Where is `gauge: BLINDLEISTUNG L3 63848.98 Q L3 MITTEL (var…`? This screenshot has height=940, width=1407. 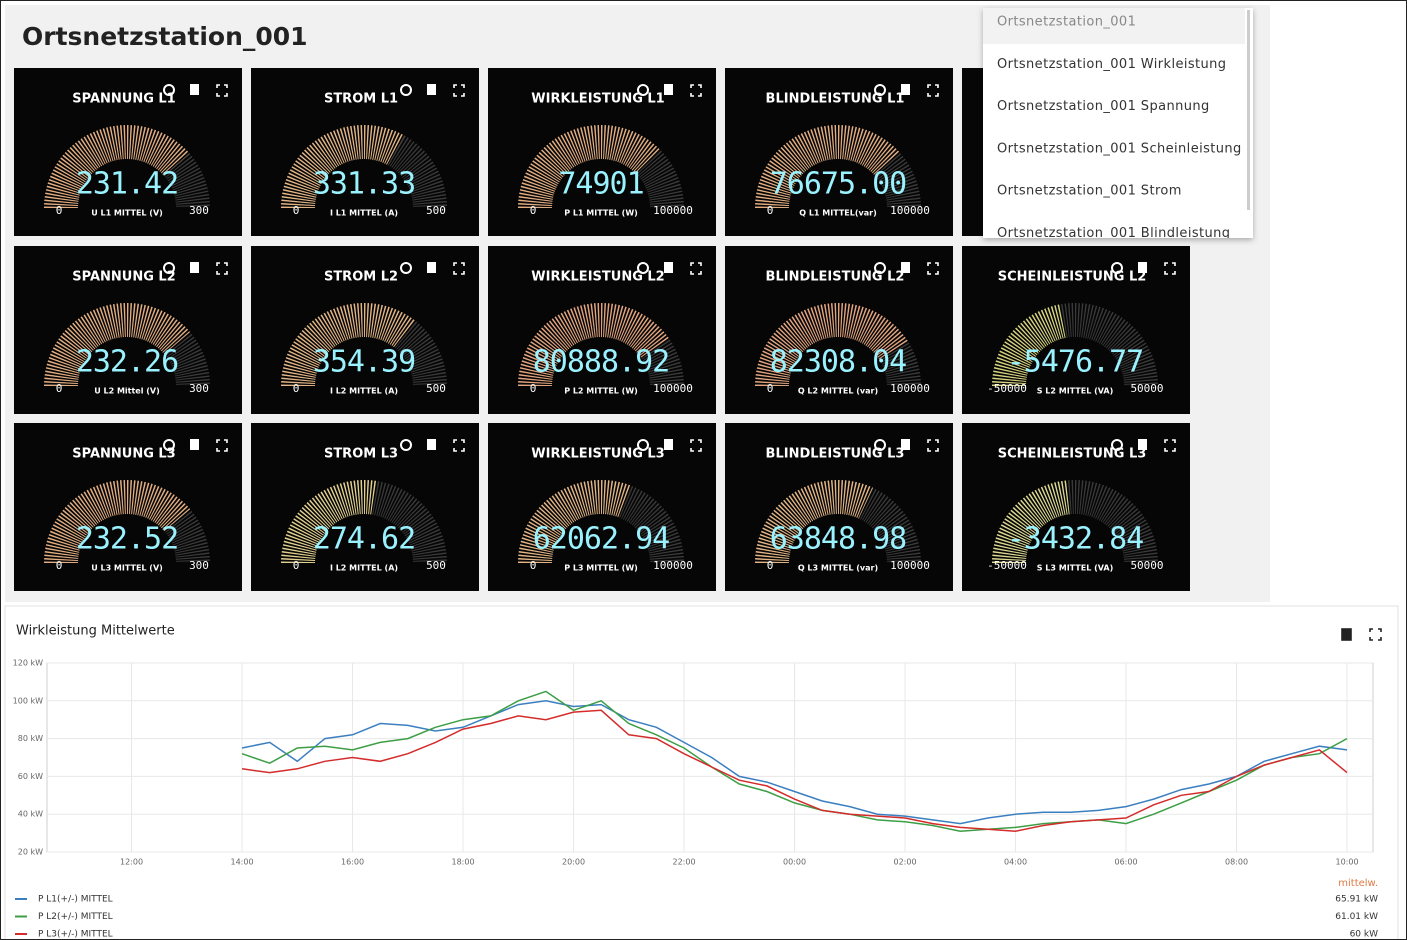 gauge: BLINDLEISTUNG L3 63848.98 Q L3 MITTEL (var… is located at coordinates (839, 507).